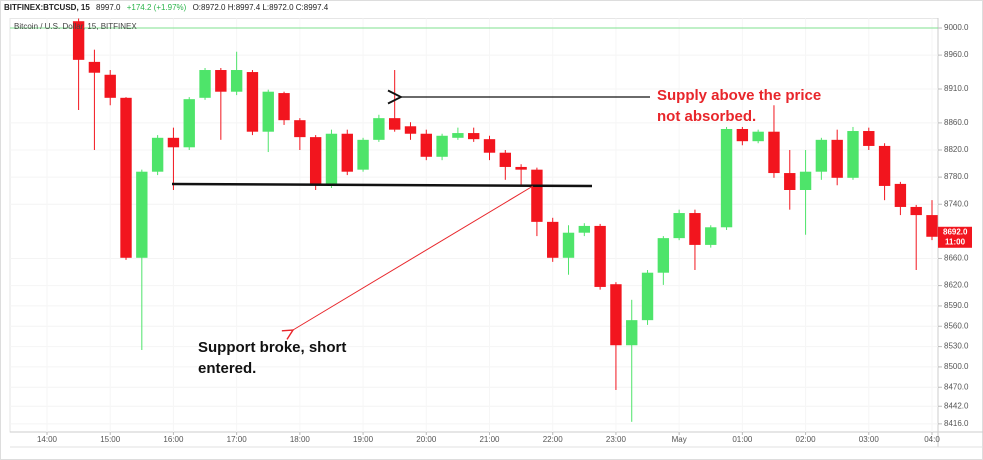 The height and width of the screenshot is (460, 983). I want to click on y-tick-label: 8780.0, so click(956, 176).